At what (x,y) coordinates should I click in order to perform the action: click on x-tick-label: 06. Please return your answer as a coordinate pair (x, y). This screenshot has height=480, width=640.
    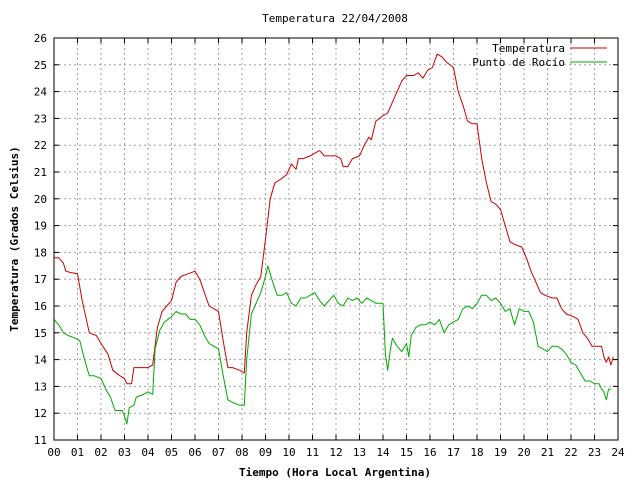
    Looking at the image, I should click on (194, 452).